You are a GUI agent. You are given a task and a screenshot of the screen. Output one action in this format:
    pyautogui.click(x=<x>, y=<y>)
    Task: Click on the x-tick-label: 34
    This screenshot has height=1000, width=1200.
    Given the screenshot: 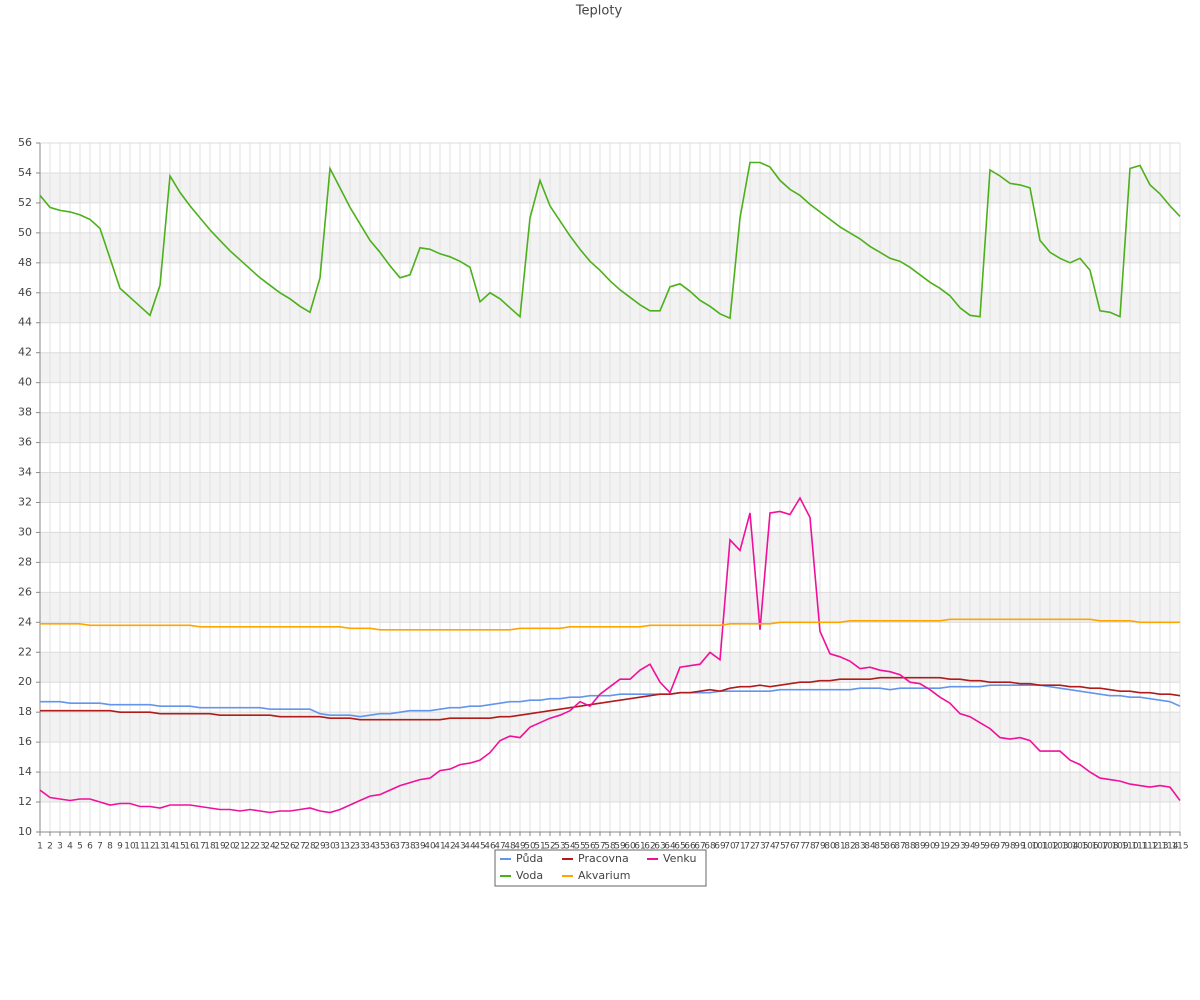 What is the action you would take?
    pyautogui.click(x=370, y=847)
    